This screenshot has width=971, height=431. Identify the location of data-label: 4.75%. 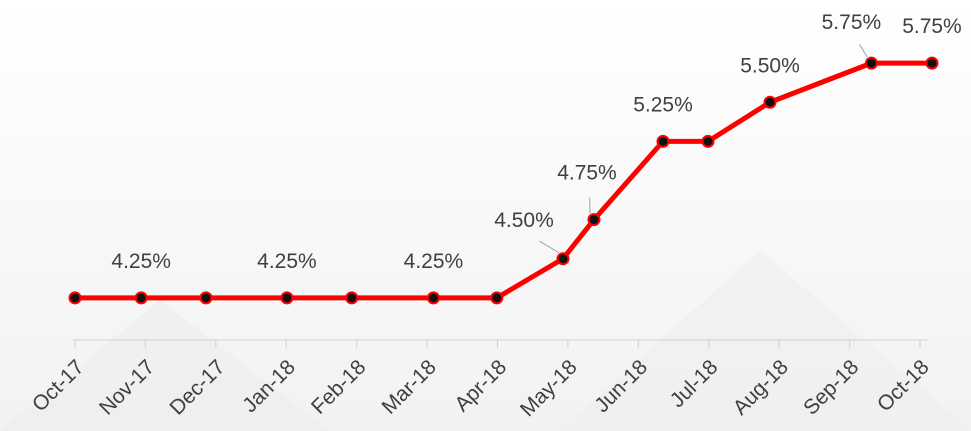
(587, 173).